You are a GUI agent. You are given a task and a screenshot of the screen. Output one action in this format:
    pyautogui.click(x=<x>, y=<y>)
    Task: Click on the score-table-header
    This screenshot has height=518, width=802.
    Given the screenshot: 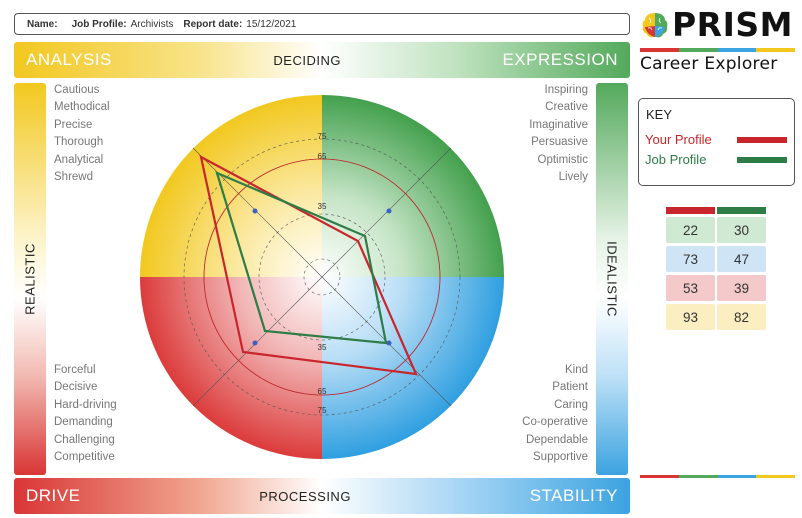 What is the action you would take?
    pyautogui.click(x=716, y=210)
    